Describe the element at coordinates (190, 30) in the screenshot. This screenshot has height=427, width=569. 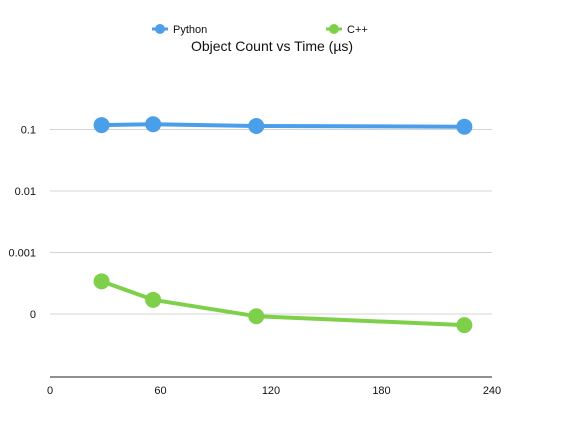
I see `legend-label-python: Python` at that location.